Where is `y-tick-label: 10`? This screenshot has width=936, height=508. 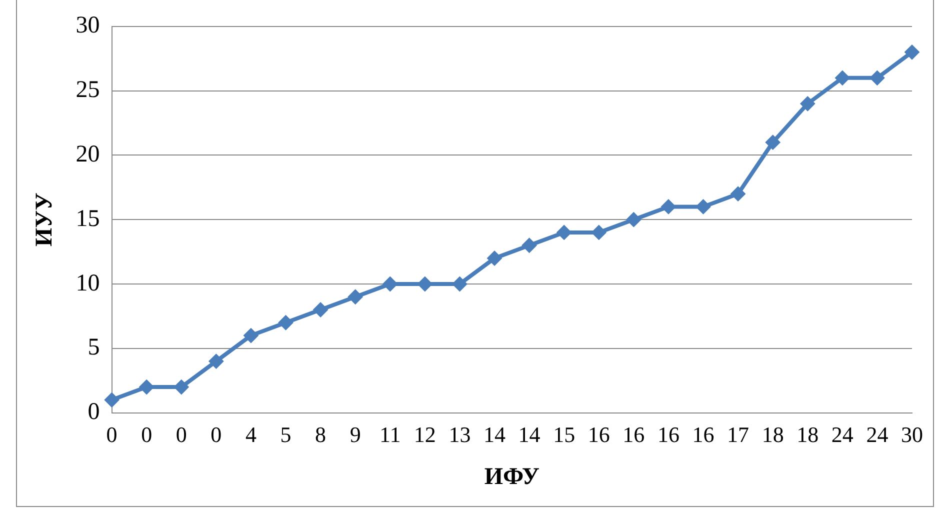
y-tick-label: 10 is located at coordinates (88, 283).